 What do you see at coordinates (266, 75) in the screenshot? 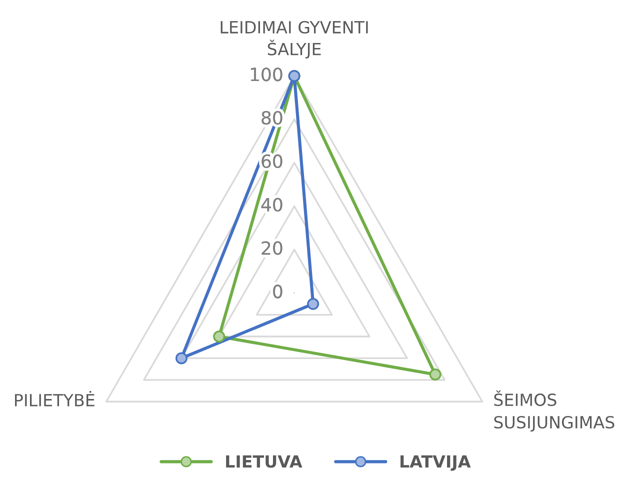
I see `y-tick-label: 100` at bounding box center [266, 75].